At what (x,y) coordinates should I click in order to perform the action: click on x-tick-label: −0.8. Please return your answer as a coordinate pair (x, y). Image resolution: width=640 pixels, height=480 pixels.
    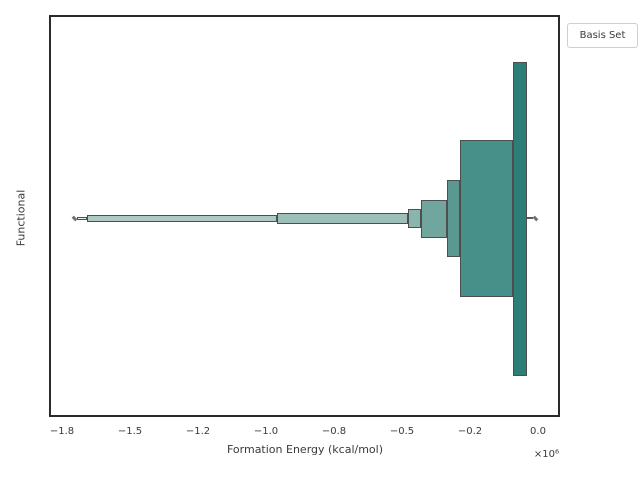
    Looking at the image, I should click on (334, 431).